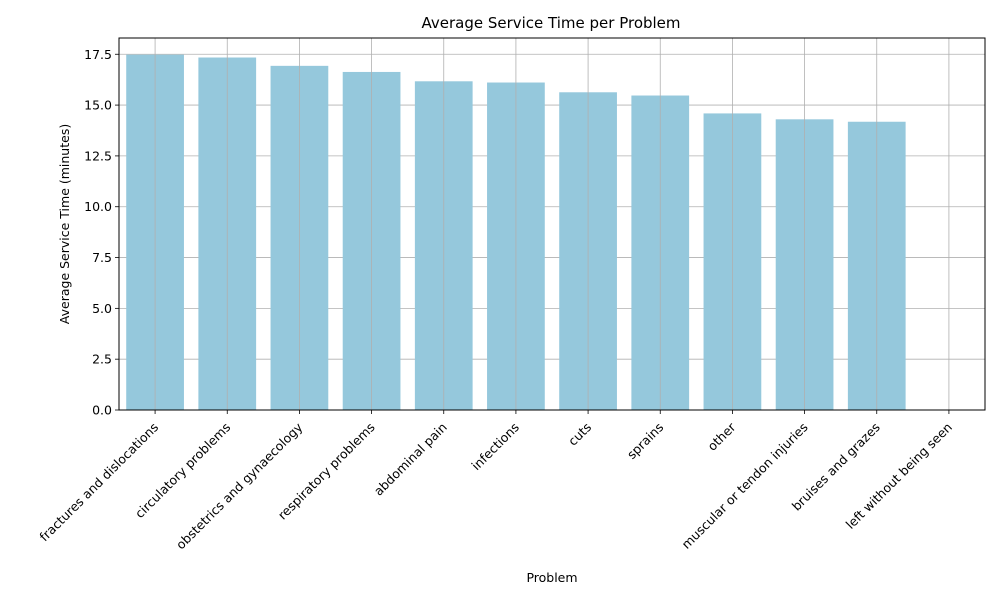 This screenshot has height=604, width=1000. What do you see at coordinates (98, 105) in the screenshot?
I see `y-tick-label: 15.0` at bounding box center [98, 105].